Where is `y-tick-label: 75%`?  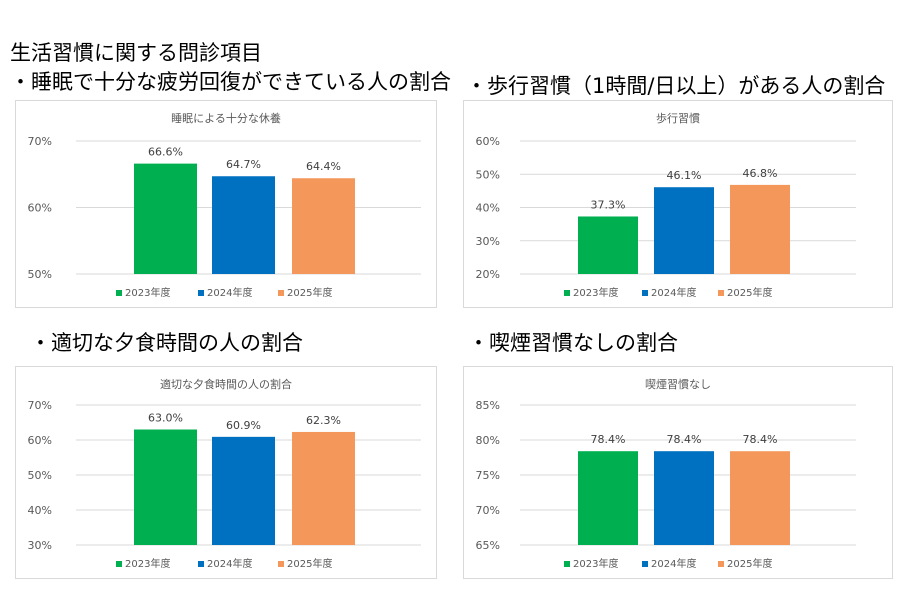
y-tick-label: 75% is located at coordinates (488, 475).